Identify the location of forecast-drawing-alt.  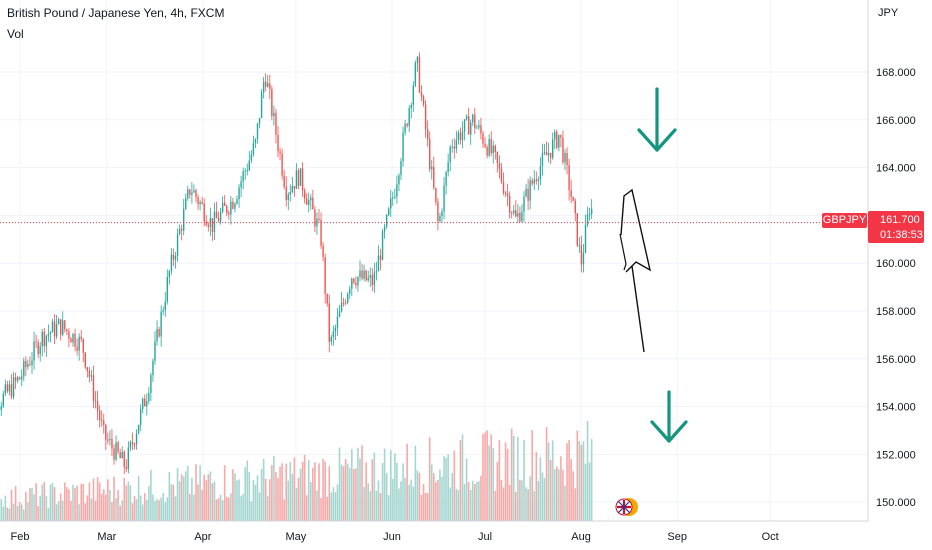
(623, 252).